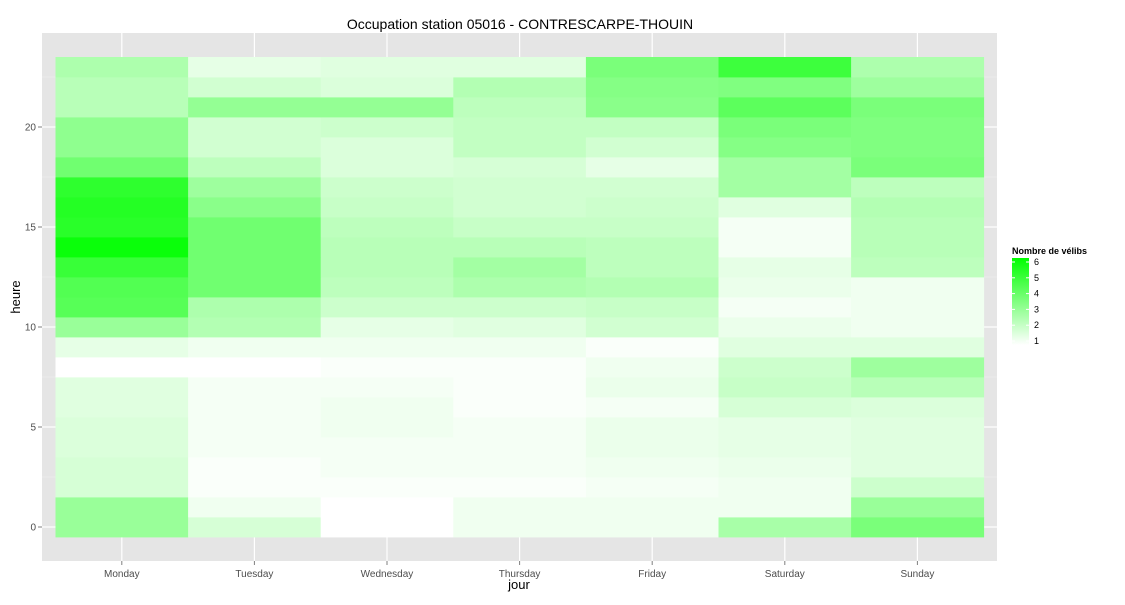  I want to click on y-axis: 0 5 10 15 20, so click(33, 328).